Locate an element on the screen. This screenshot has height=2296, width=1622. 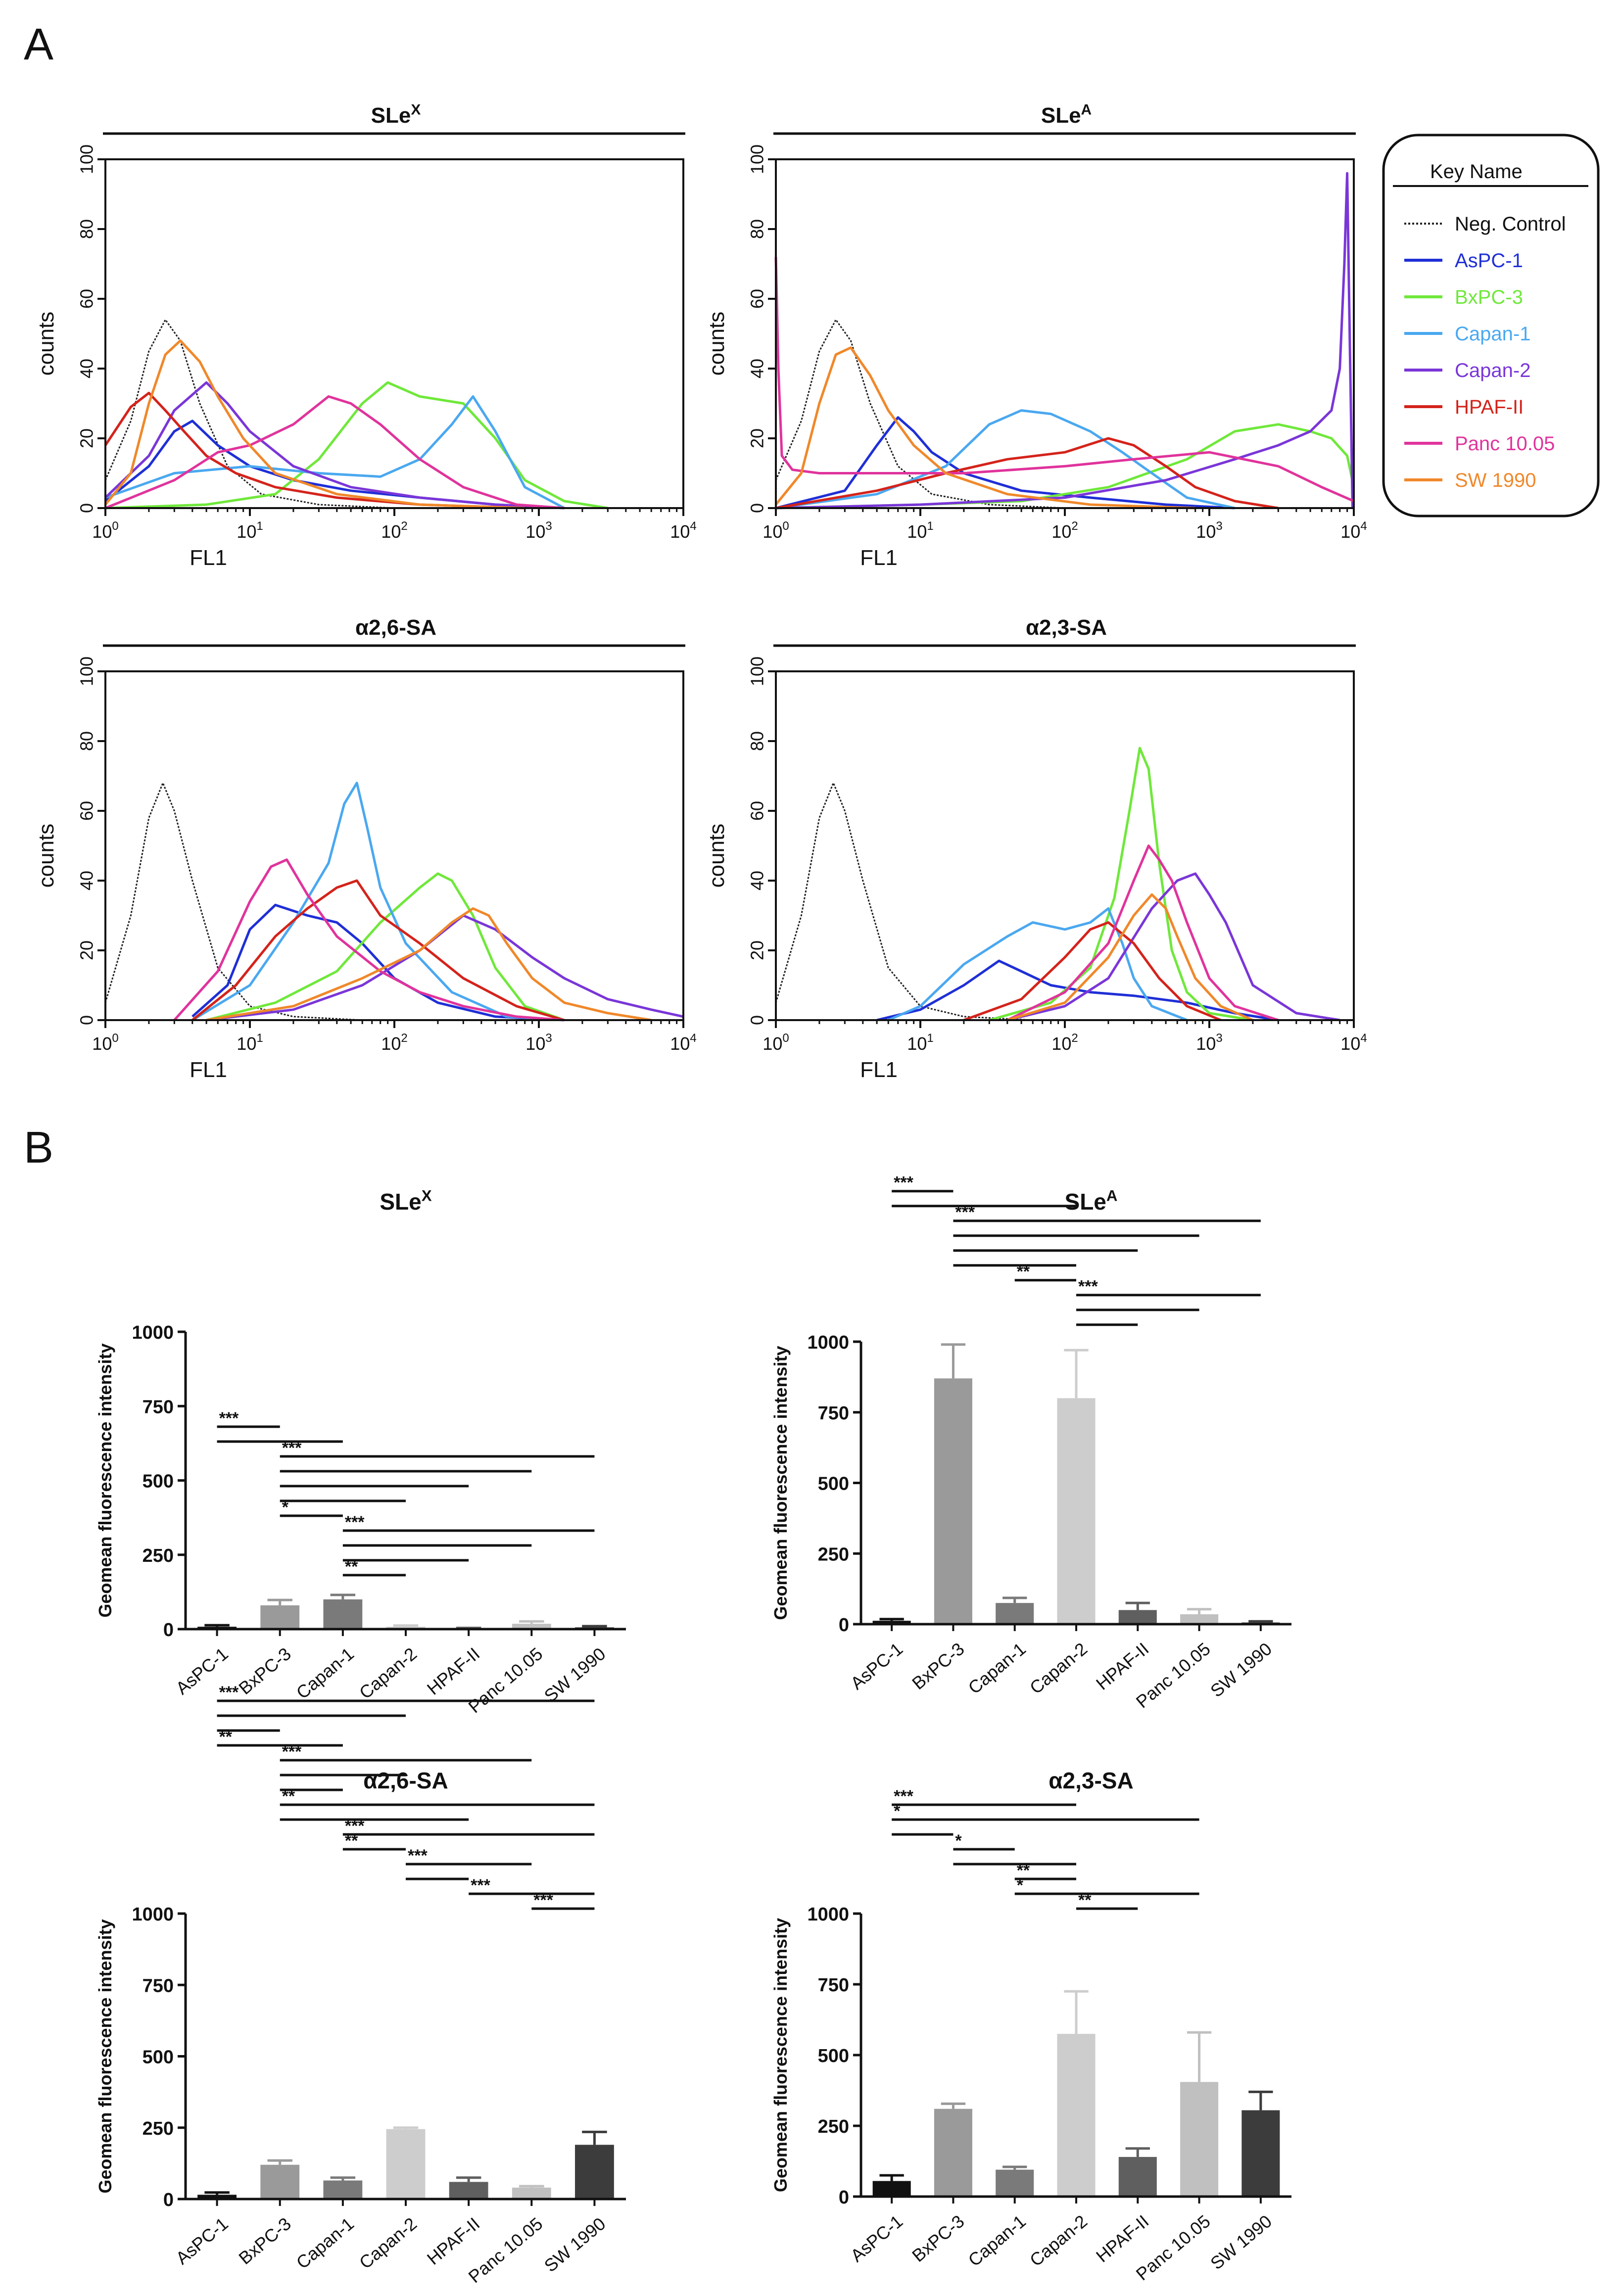
x-tick-exp: 2 is located at coordinates (1074, 1038).